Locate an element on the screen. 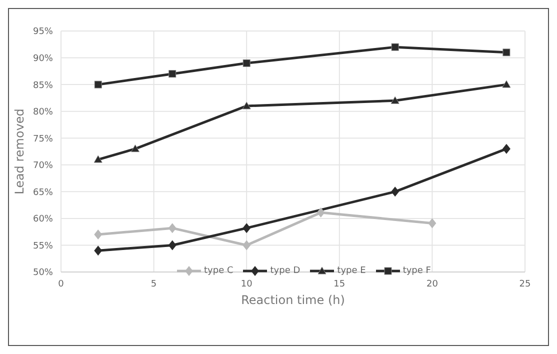 The image size is (557, 354). legend-label: type D is located at coordinates (285, 271).